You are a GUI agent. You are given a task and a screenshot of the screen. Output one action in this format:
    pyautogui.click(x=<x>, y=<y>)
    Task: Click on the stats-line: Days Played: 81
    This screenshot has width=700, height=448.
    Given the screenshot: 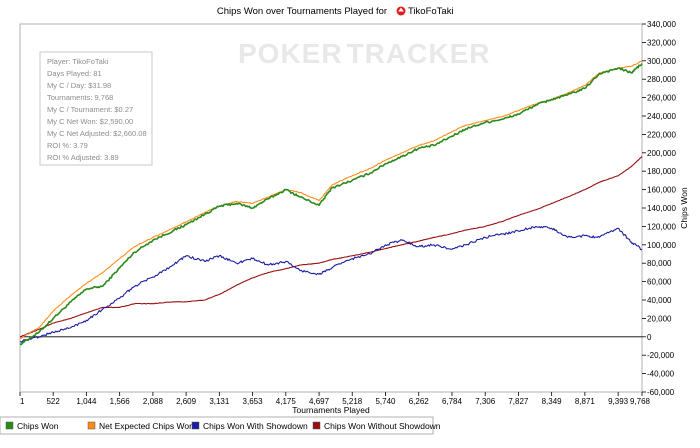 What is the action you would take?
    pyautogui.click(x=74, y=73)
    